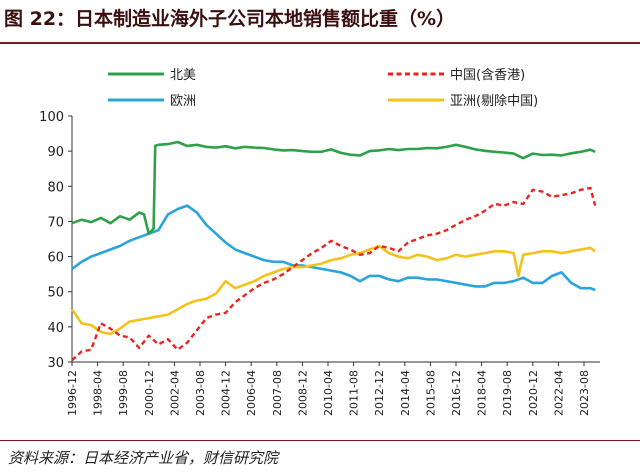 Image resolution: width=640 pixels, height=475 pixels. Describe the element at coordinates (55, 363) in the screenshot. I see `y-tick-label: 30` at that location.